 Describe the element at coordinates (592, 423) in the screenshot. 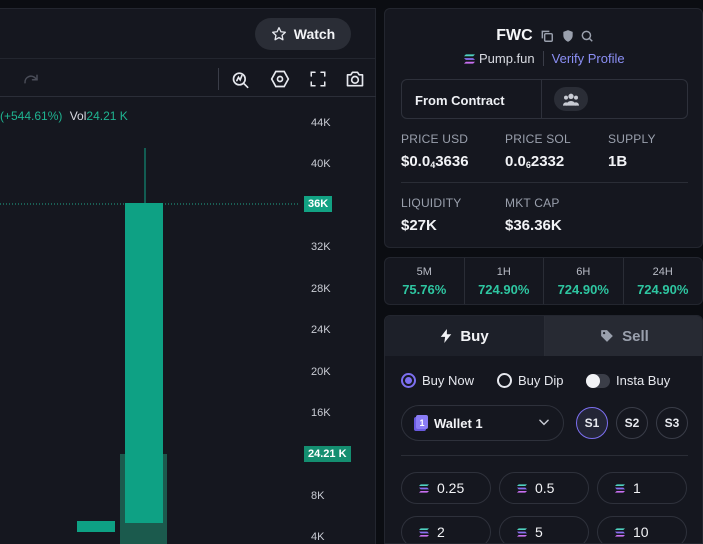

I see `slot-s1-button: S1` at that location.